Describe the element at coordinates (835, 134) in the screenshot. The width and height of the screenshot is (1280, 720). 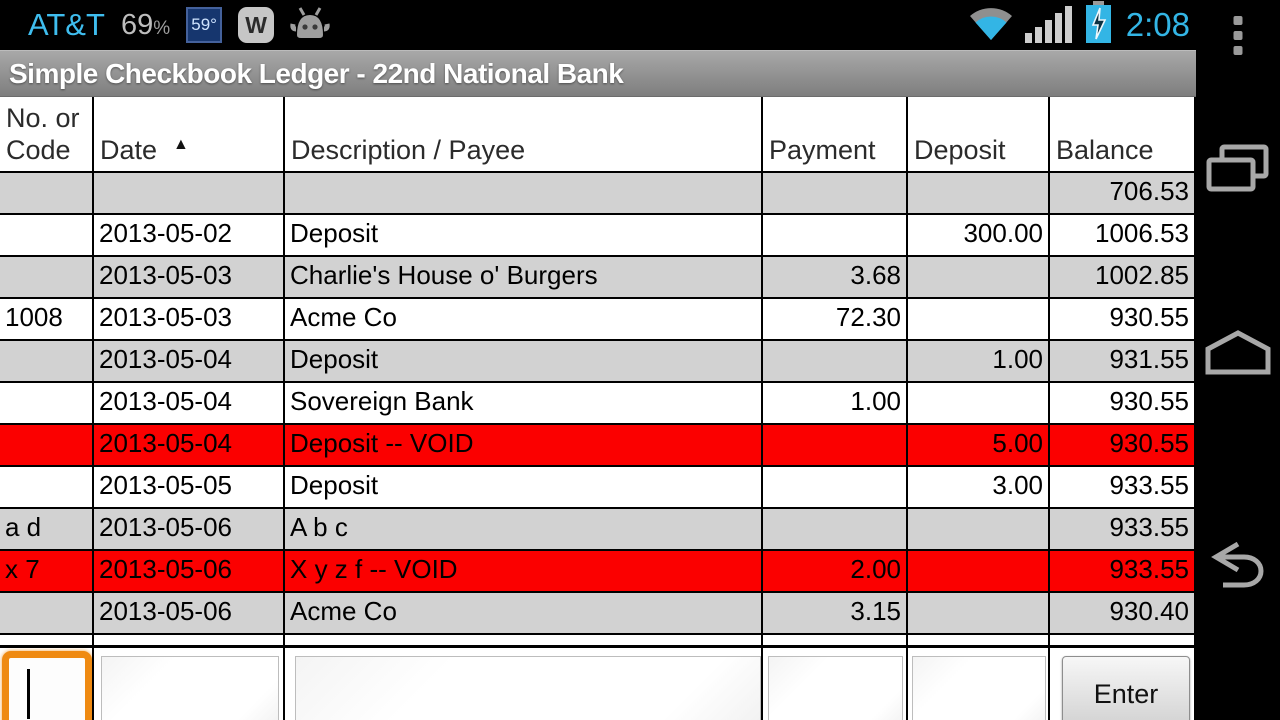
I see `col-header-payment: Payment` at that location.